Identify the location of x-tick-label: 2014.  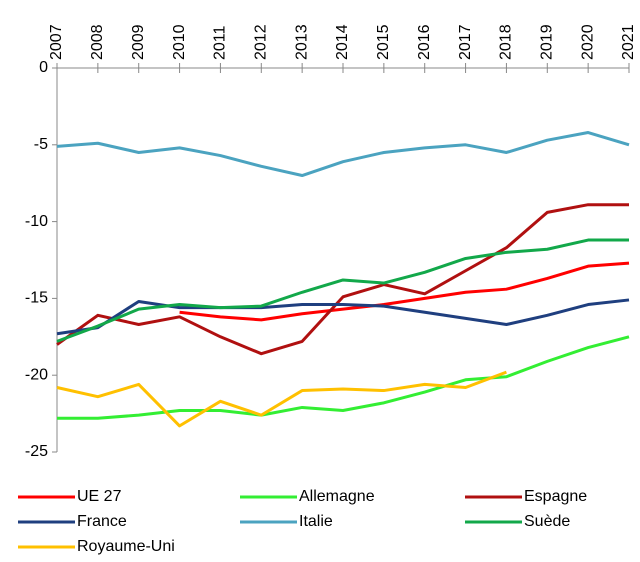
(342, 42).